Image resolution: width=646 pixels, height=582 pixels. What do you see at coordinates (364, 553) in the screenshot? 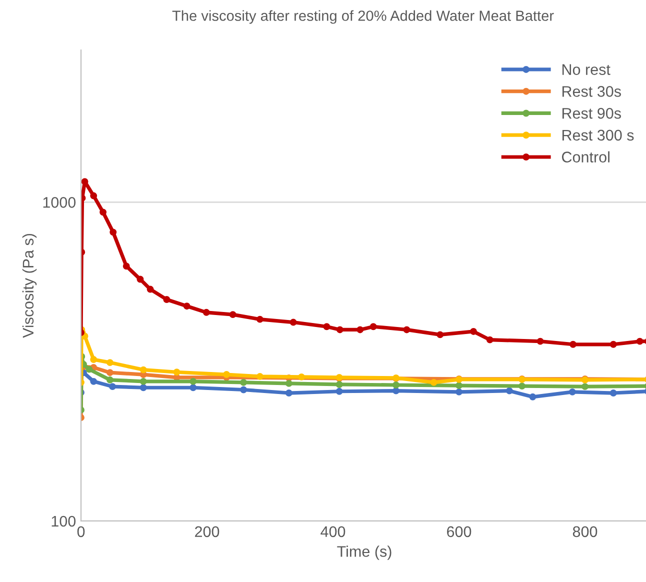
I see `x-axis-title: Time (s)` at bounding box center [364, 553].